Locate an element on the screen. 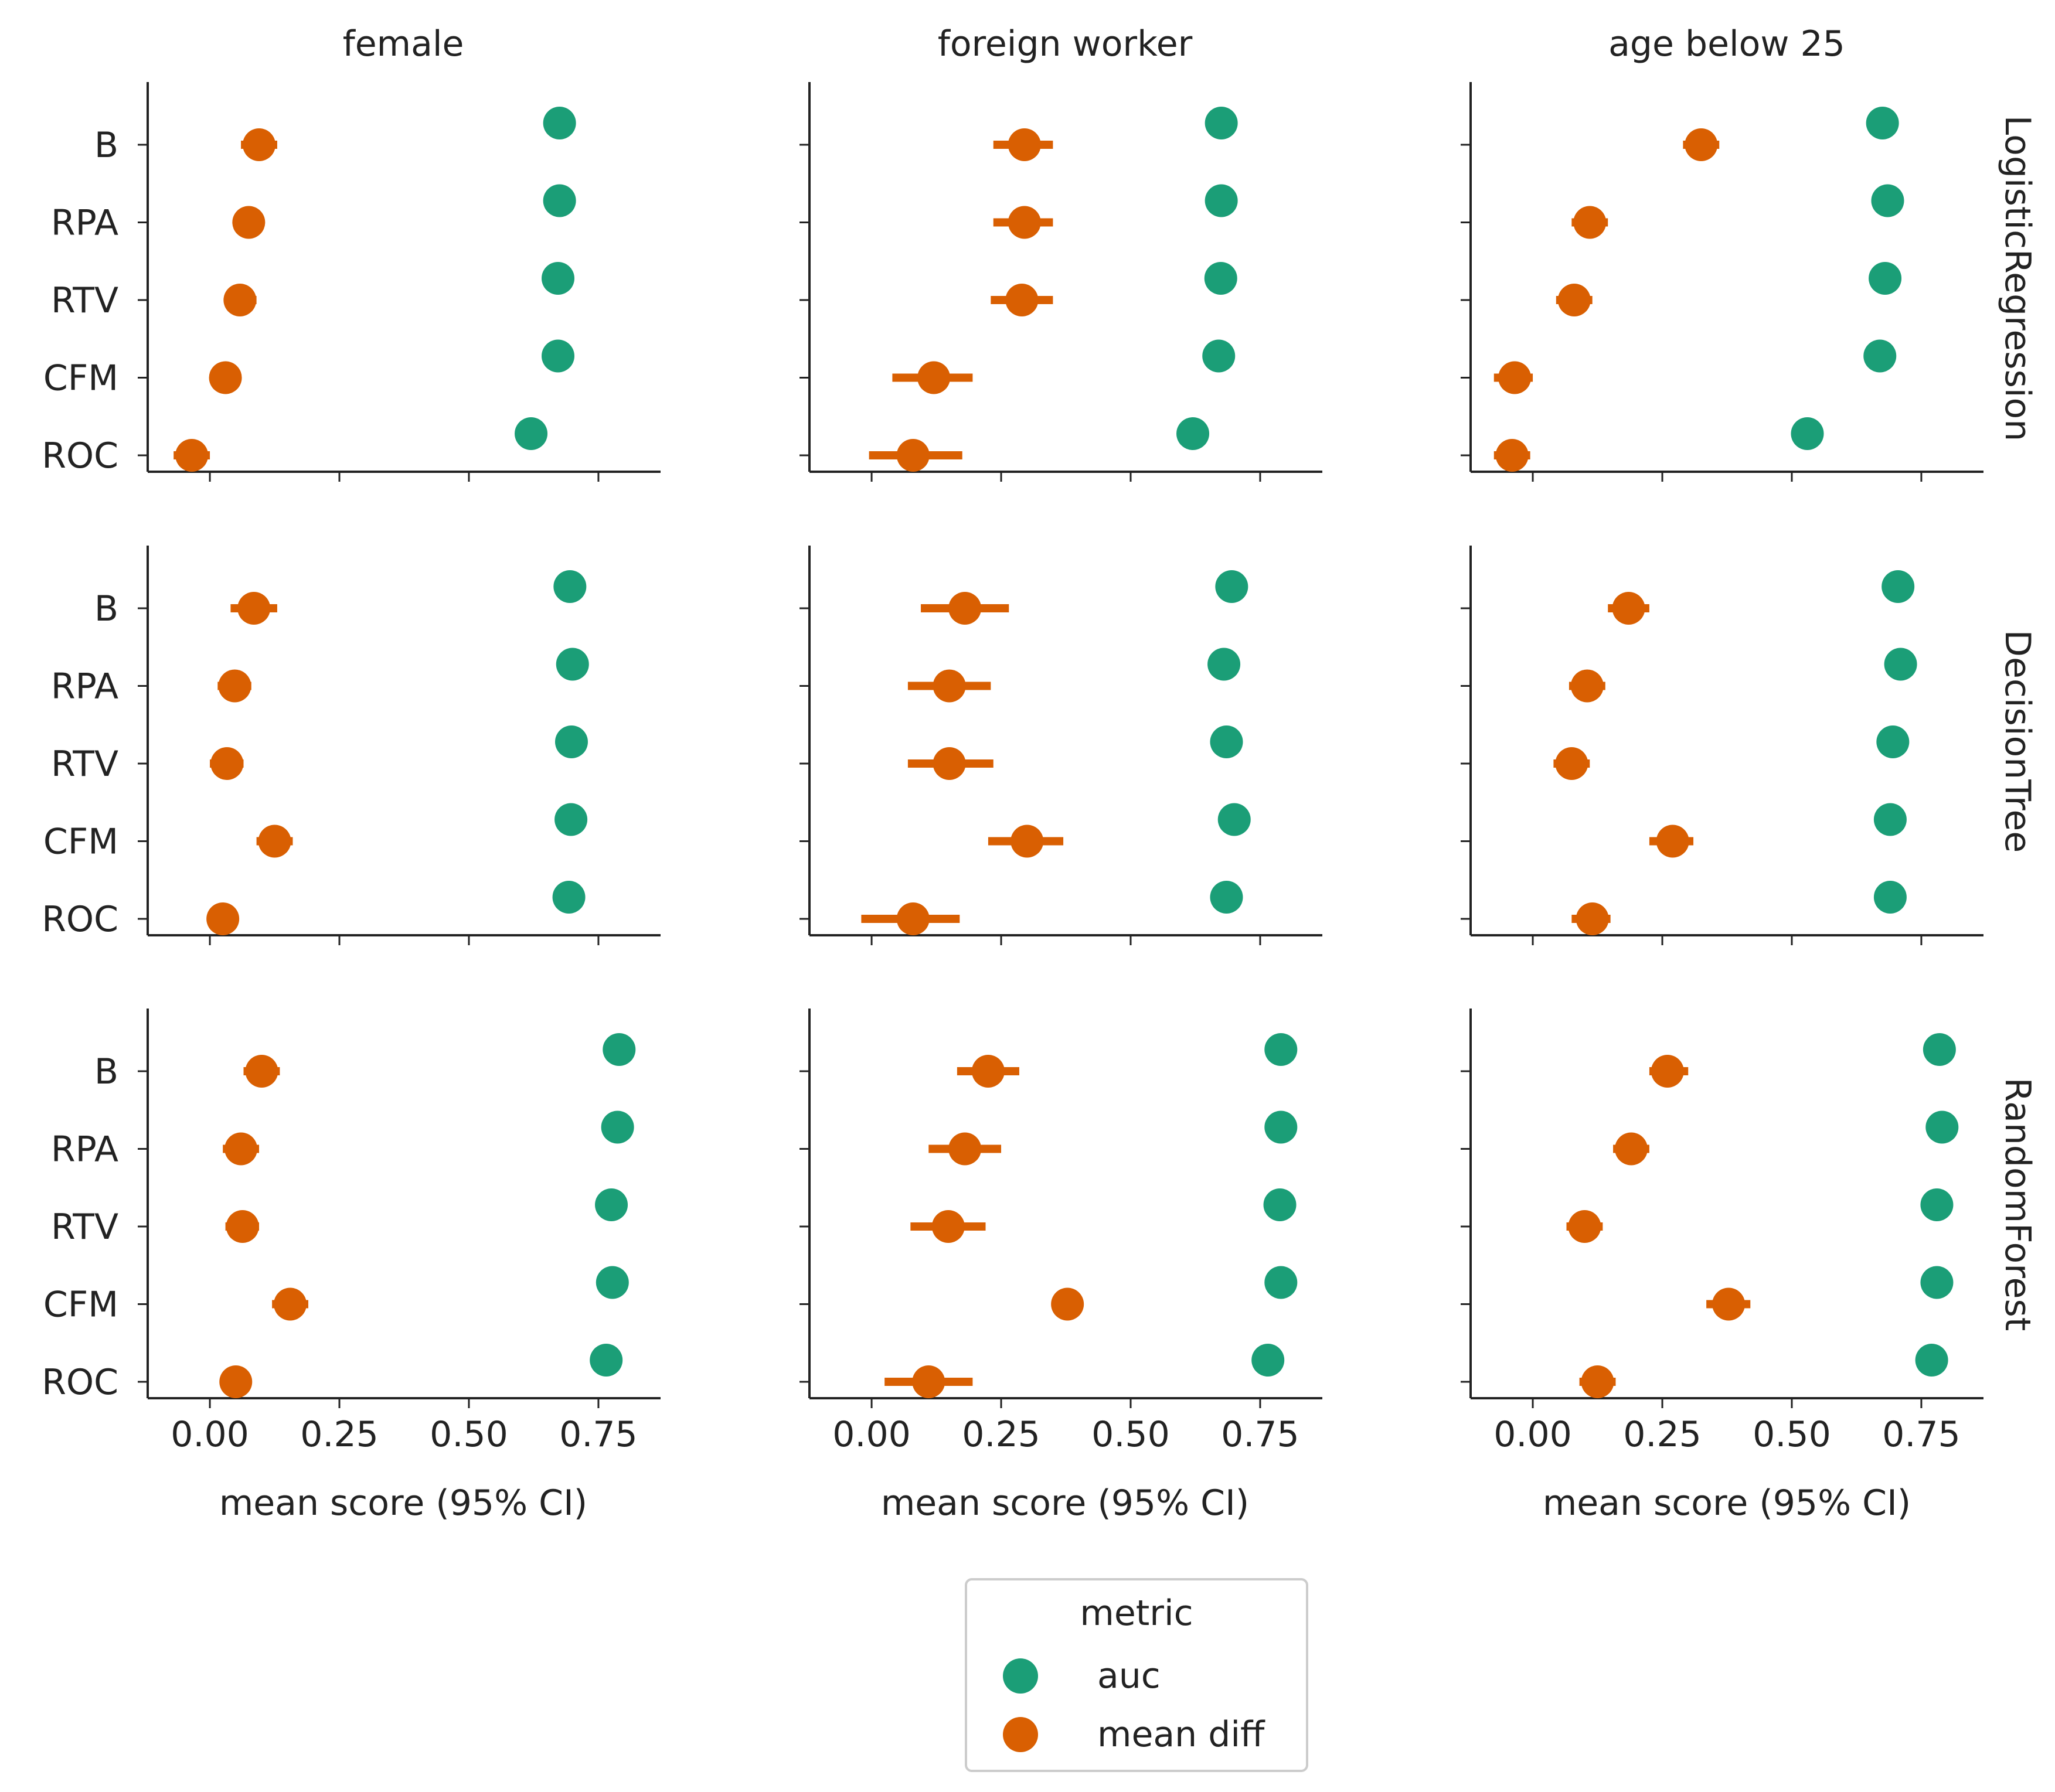  panel-randomforest-foreign-worker: 0.00 0.25 0.50 0.75 is located at coordinates (1060, 1232).